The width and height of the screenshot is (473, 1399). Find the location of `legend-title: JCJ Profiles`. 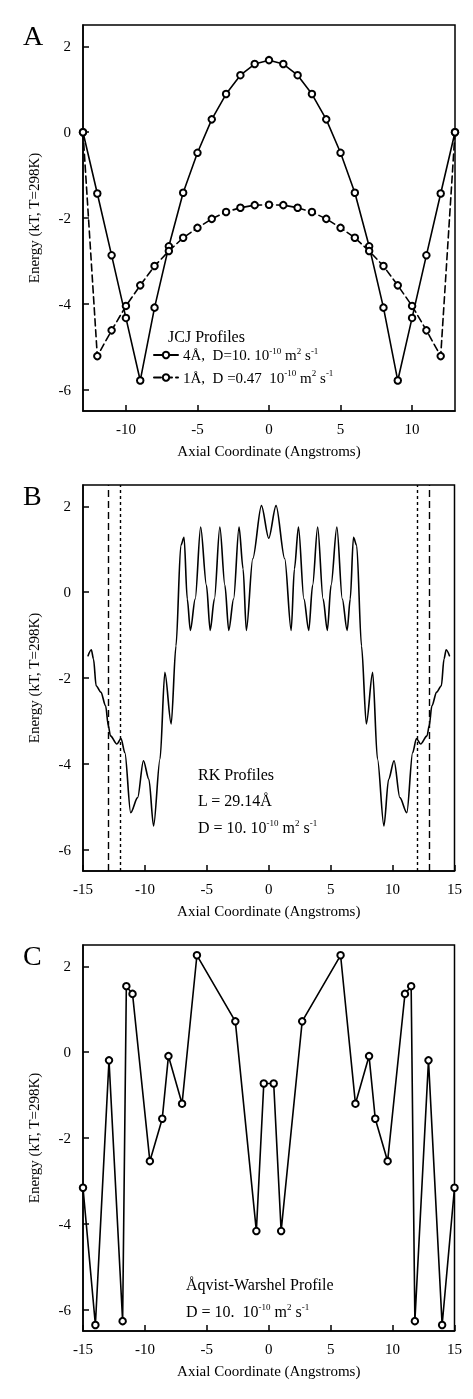

legend-title: JCJ Profiles is located at coordinates (206, 336).